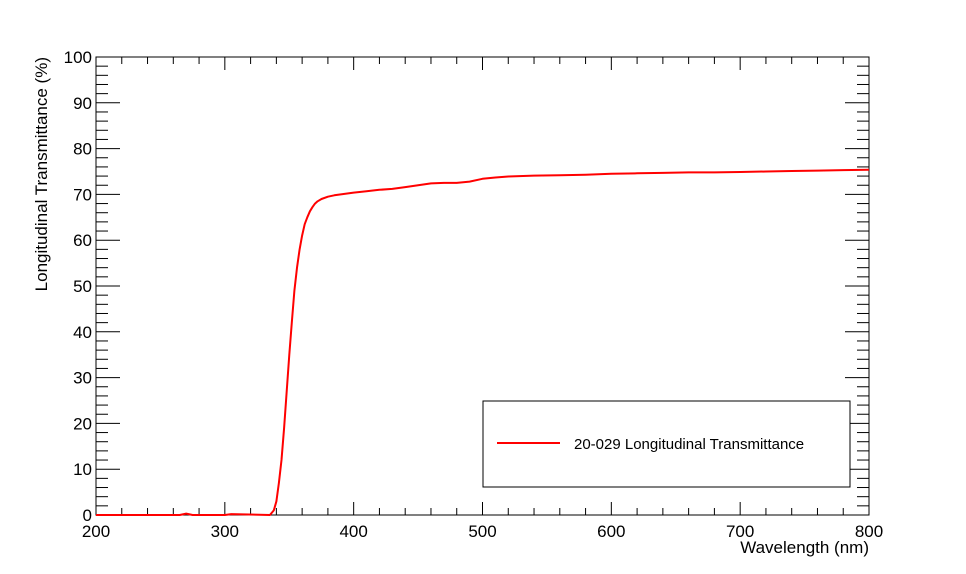  Describe the element at coordinates (740, 531) in the screenshot. I see `x-tick-label: 700` at that location.